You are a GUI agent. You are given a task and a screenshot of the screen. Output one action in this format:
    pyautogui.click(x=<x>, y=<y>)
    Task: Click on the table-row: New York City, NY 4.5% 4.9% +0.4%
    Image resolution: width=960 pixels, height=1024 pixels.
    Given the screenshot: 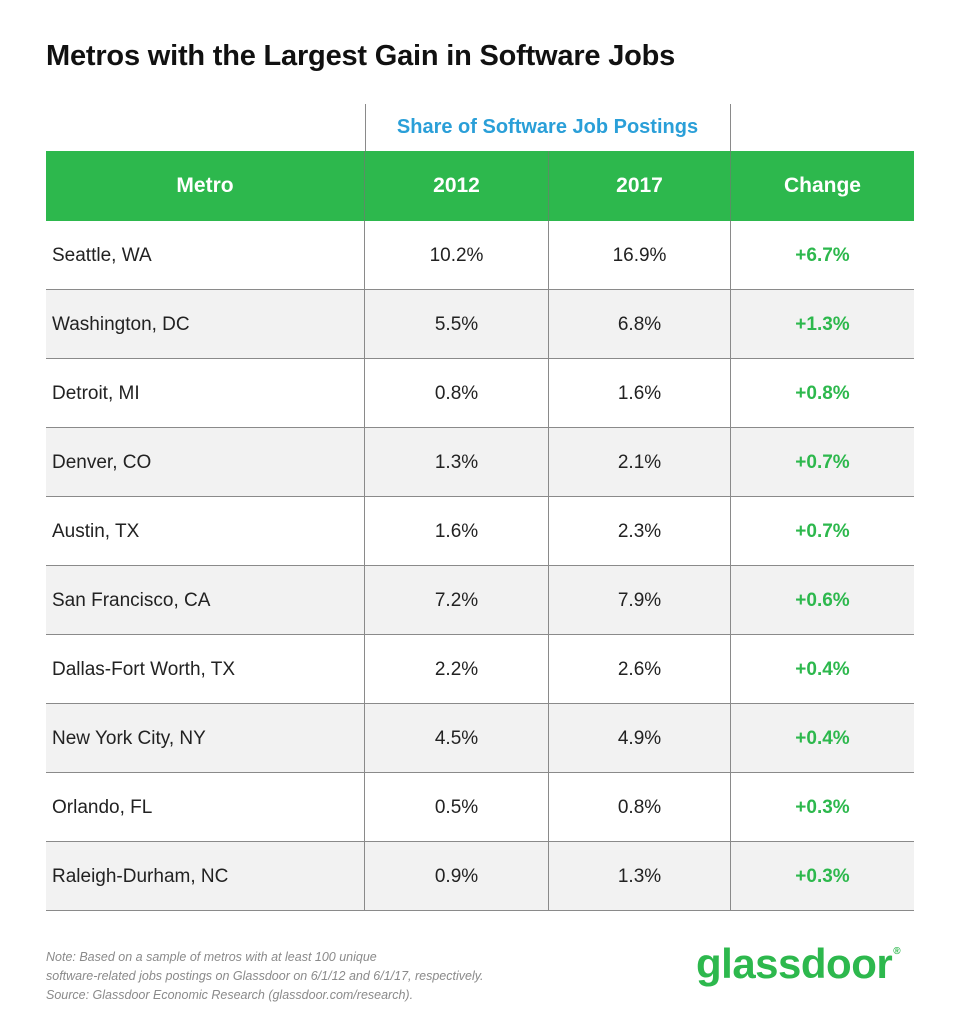 What is the action you would take?
    pyautogui.click(x=480, y=738)
    